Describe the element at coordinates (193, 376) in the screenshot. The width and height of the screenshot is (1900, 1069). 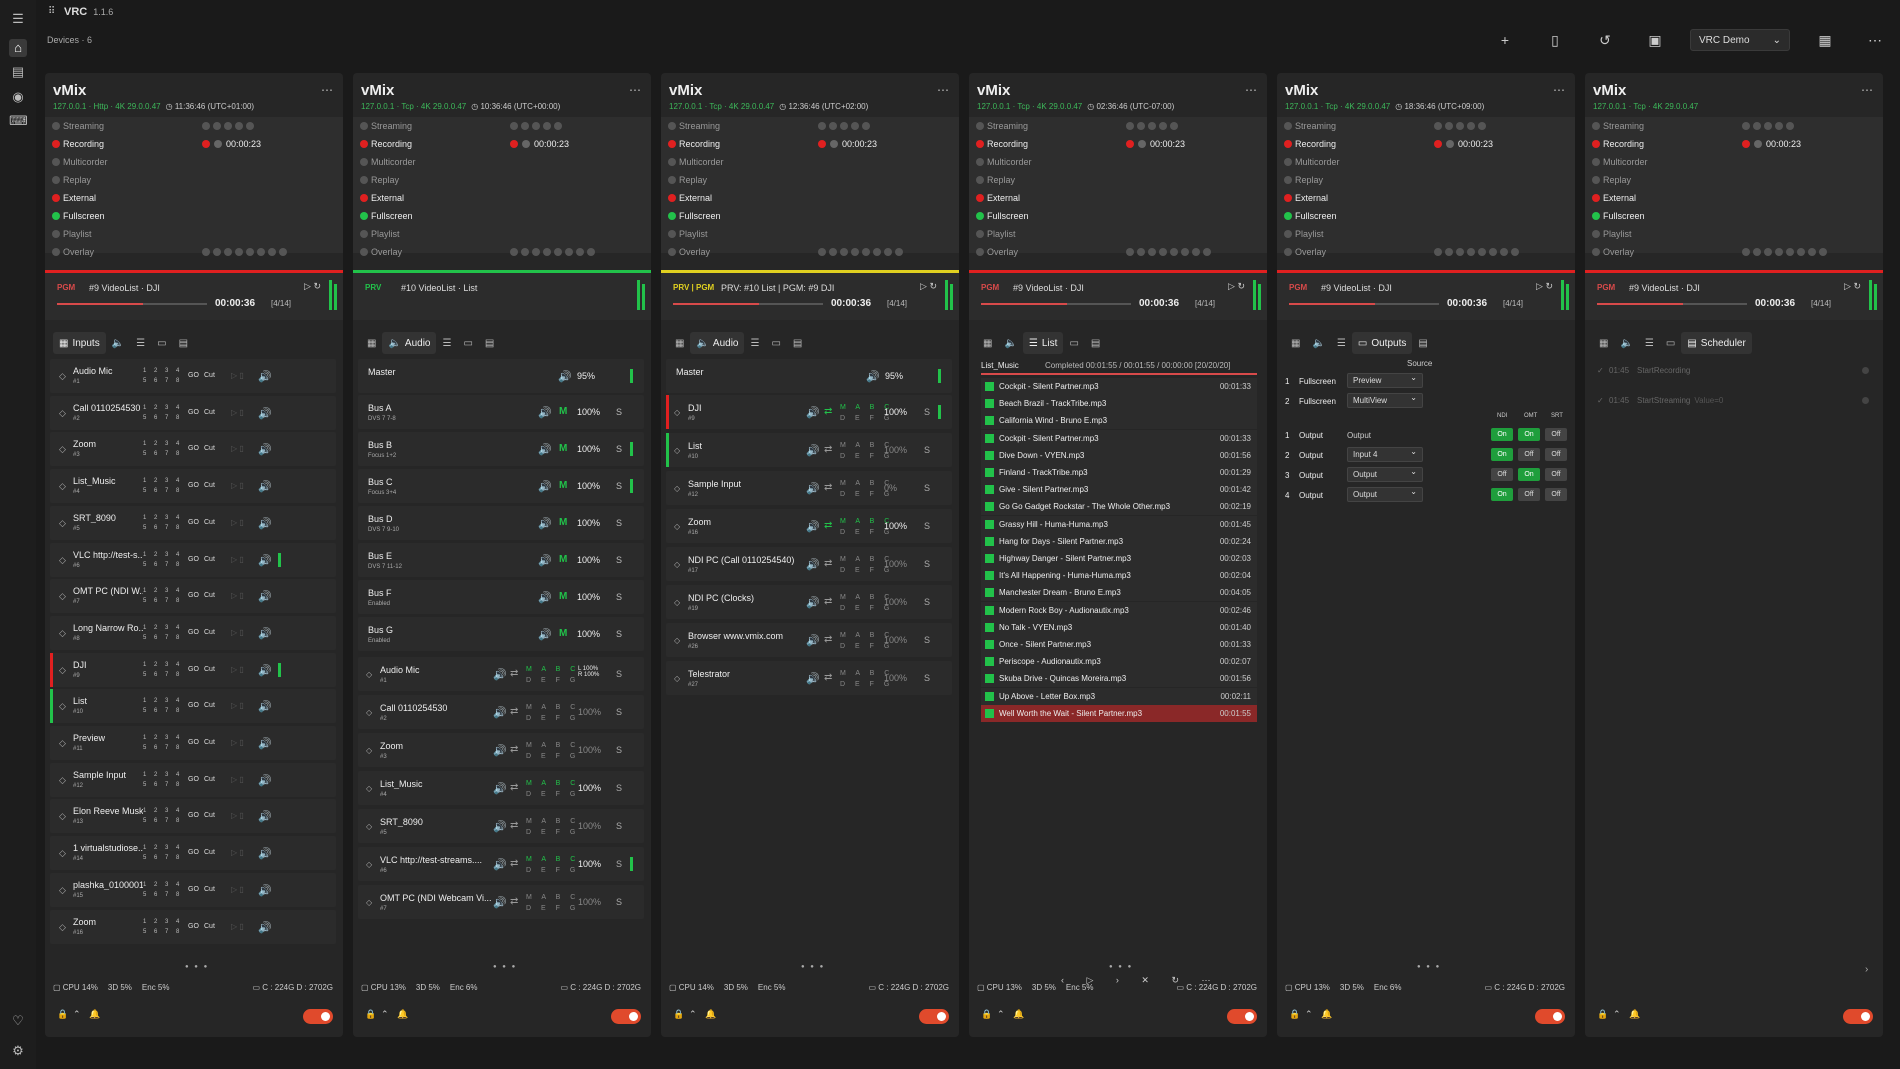
I see `input-row: ◇ Audio Mic #1 1 2 3 4 5 6 7 8 GO Cut ▷ ▯ 🔊` at that location.